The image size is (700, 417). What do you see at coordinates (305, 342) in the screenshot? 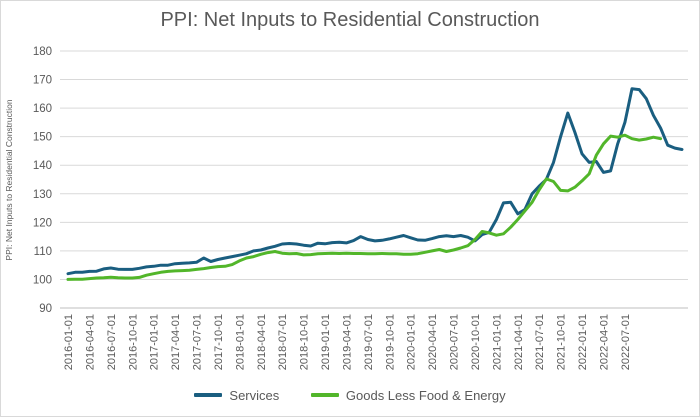
I see `x-tick-label: 2018-10-01` at bounding box center [305, 342].